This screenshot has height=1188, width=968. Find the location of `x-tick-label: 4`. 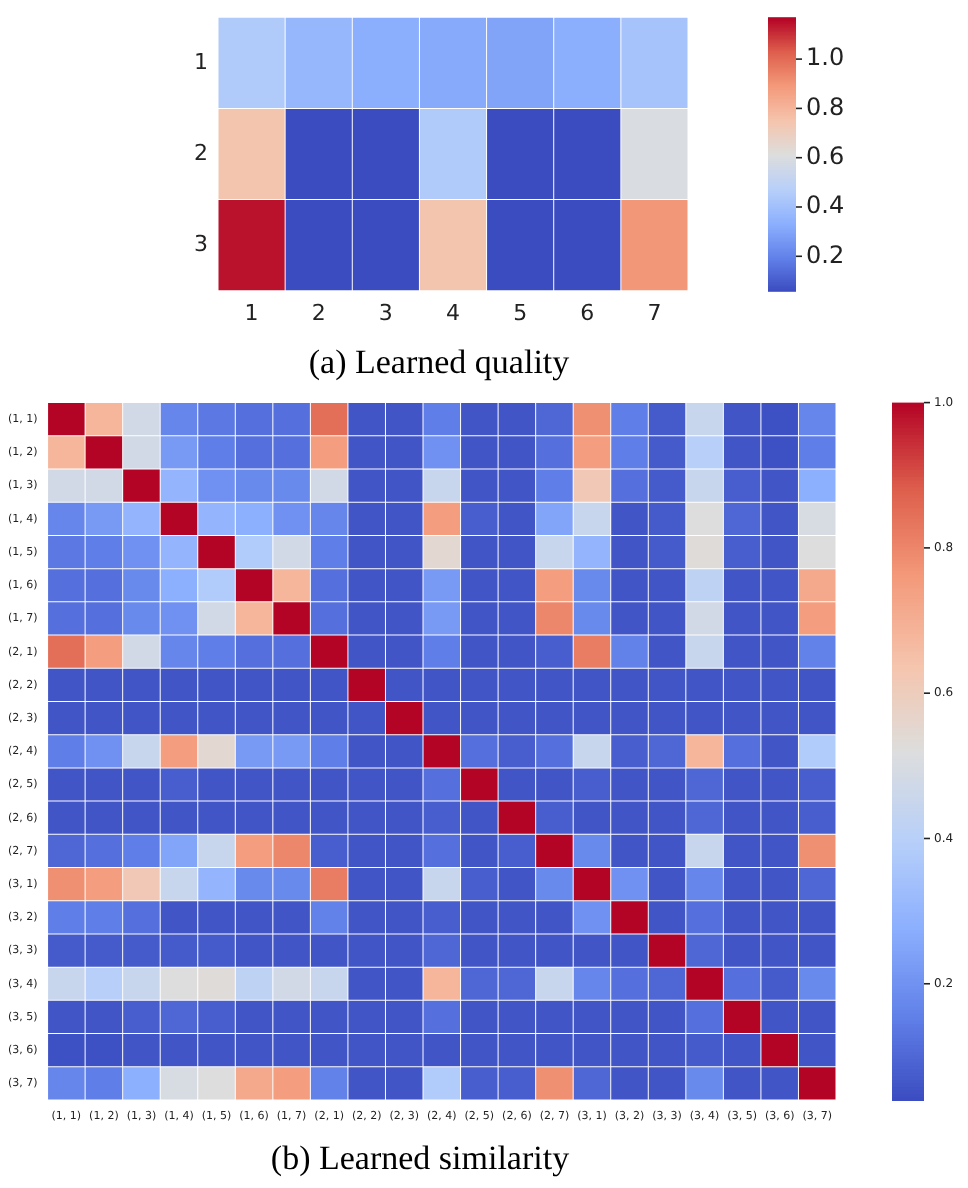

x-tick-label: 4 is located at coordinates (453, 312).